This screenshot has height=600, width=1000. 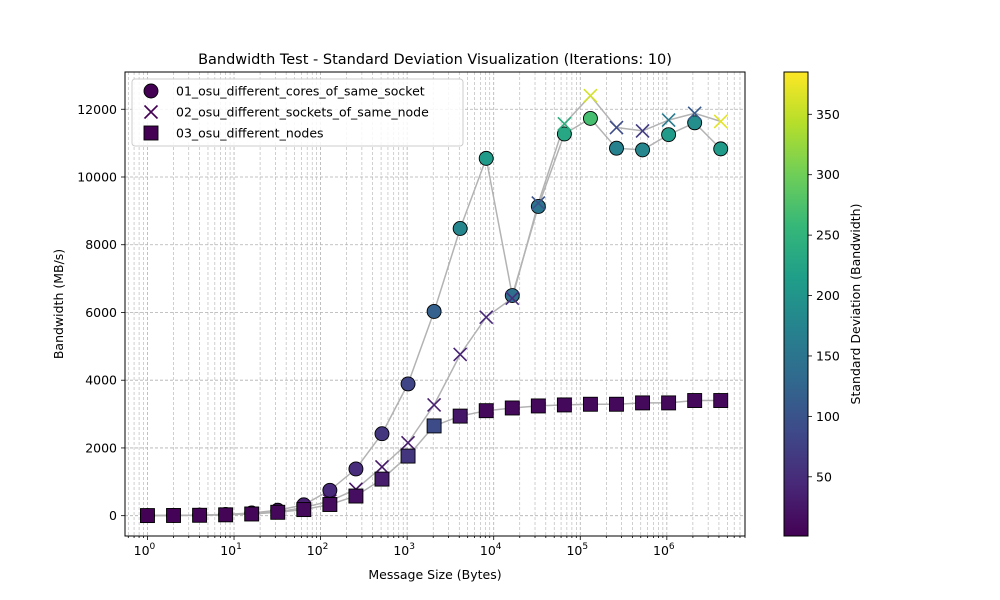 I want to click on legend-label: 01_osu_different_cores_of_same_socket, so click(x=300, y=91).